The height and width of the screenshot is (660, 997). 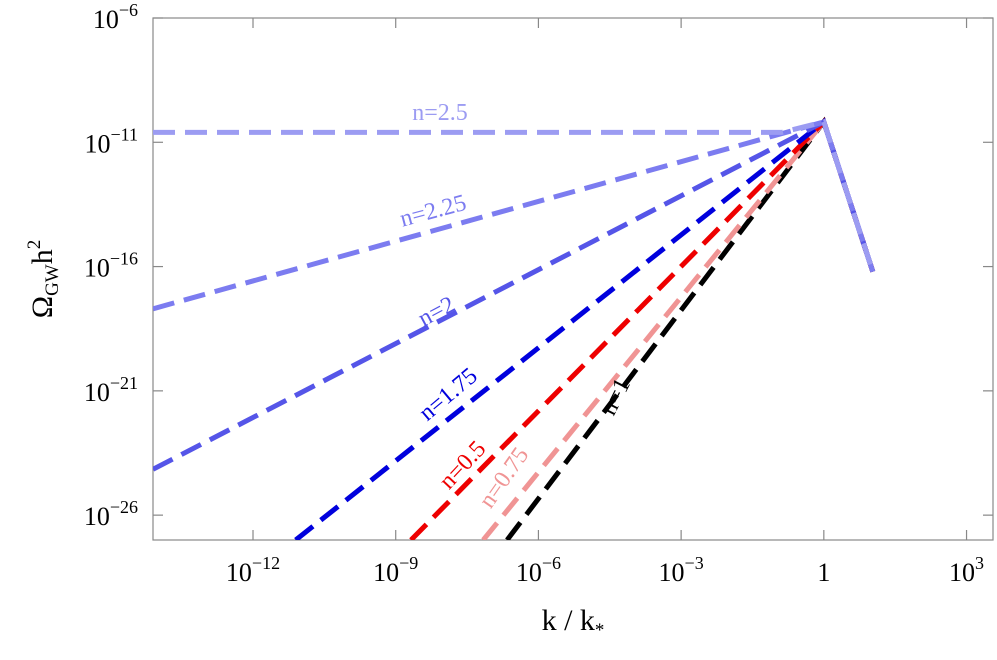 I want to click on y-tick-label: 10−26, so click(x=111, y=514).